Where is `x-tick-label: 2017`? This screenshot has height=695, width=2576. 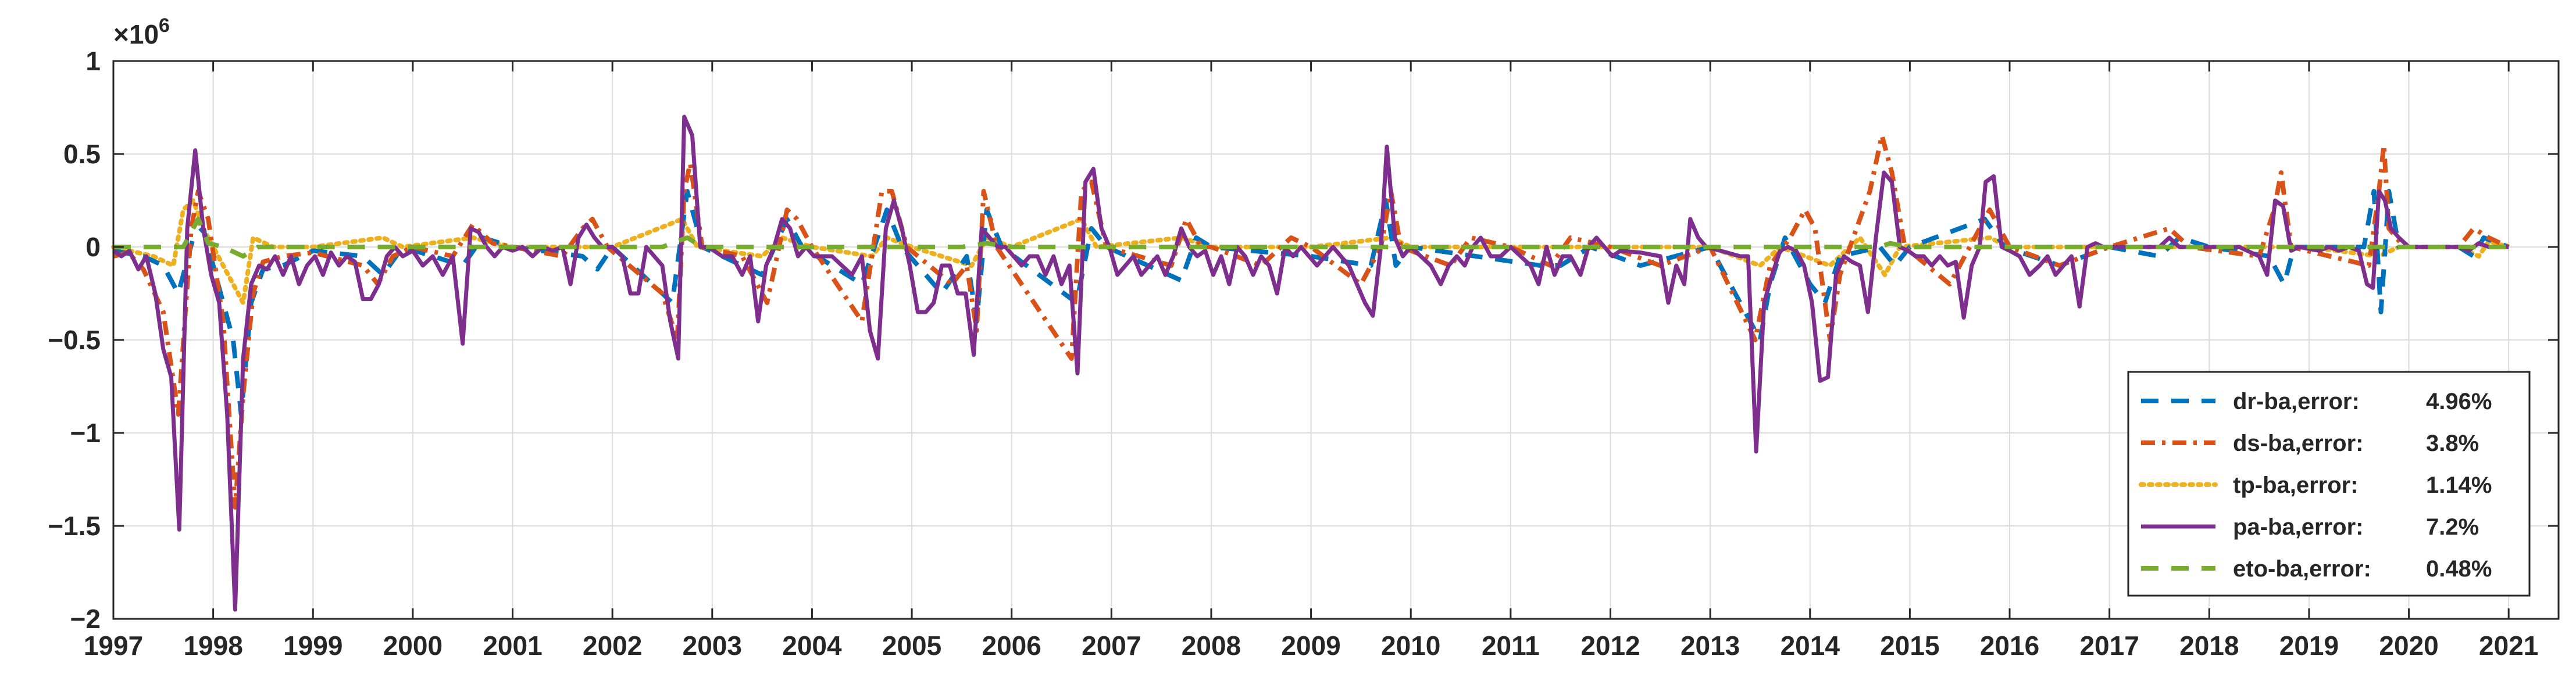
x-tick-label: 2017 is located at coordinates (2109, 645).